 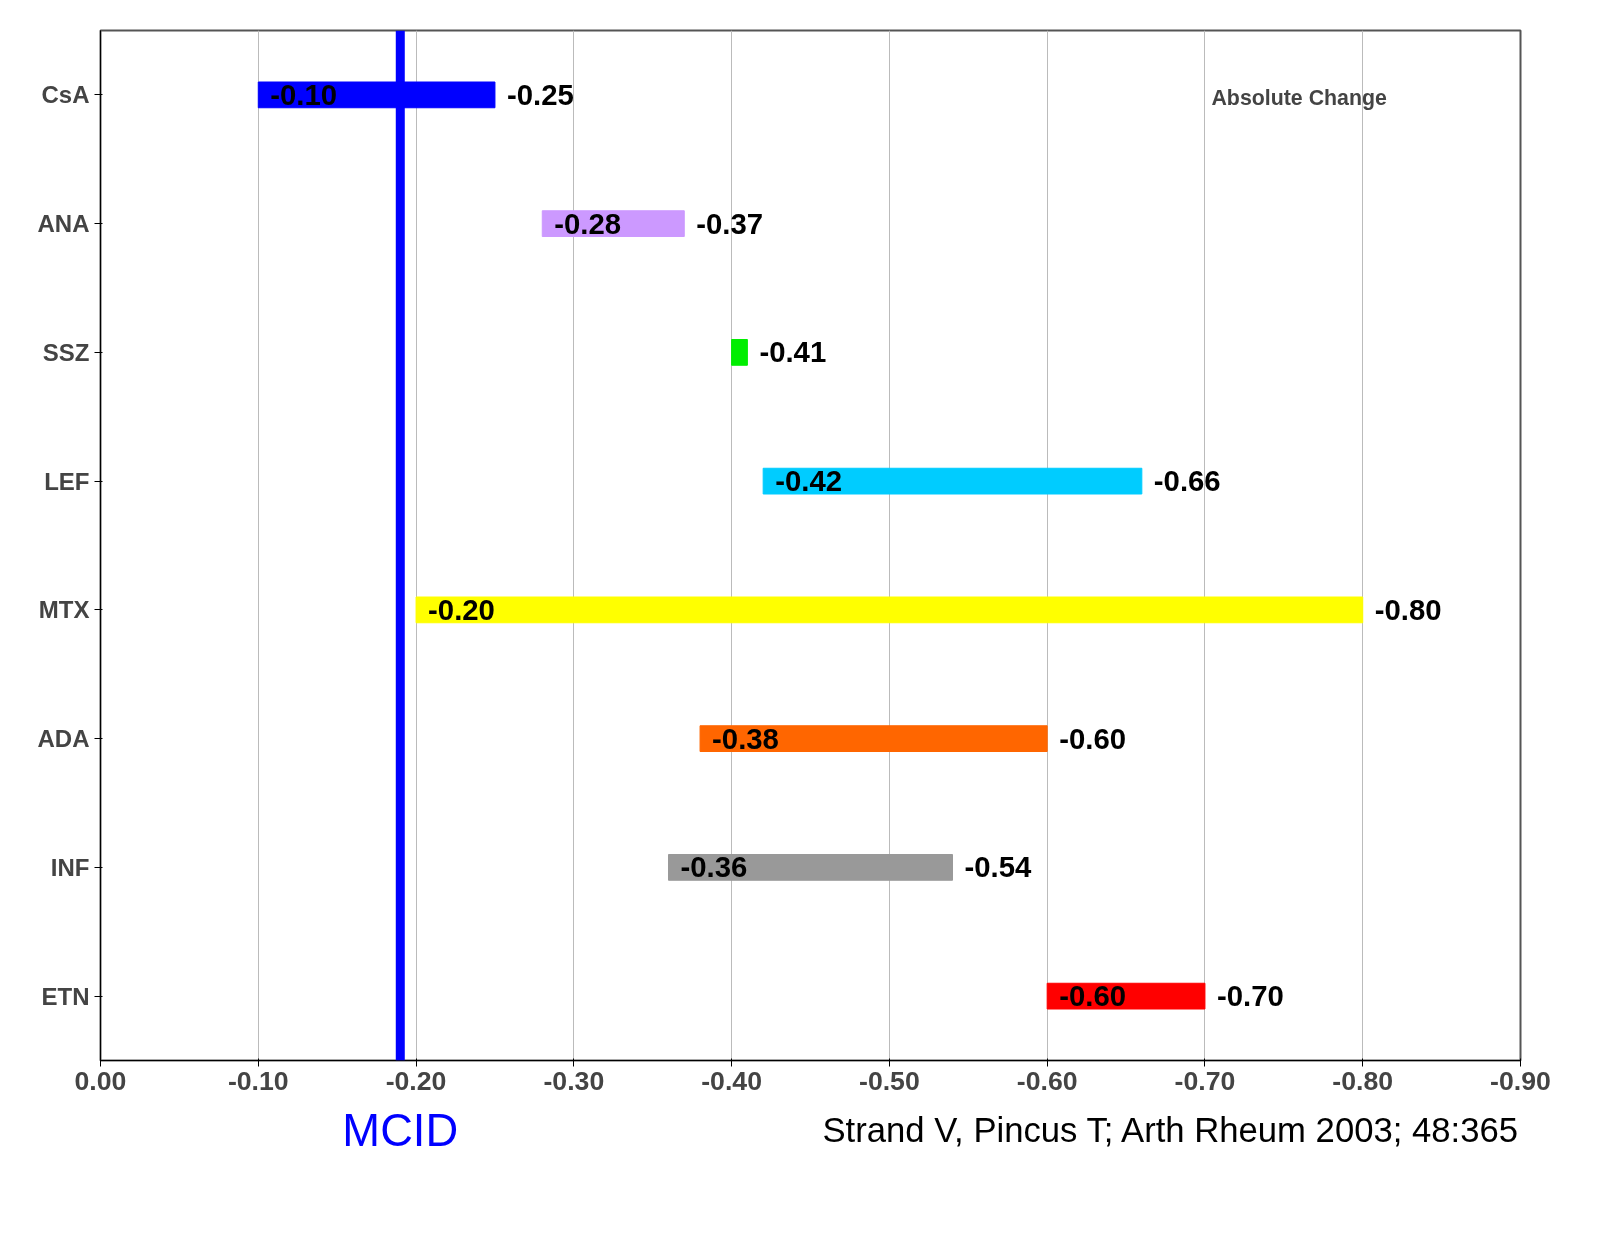 What do you see at coordinates (65, 996) in the screenshot?
I see `y-tick-label: ETN` at bounding box center [65, 996].